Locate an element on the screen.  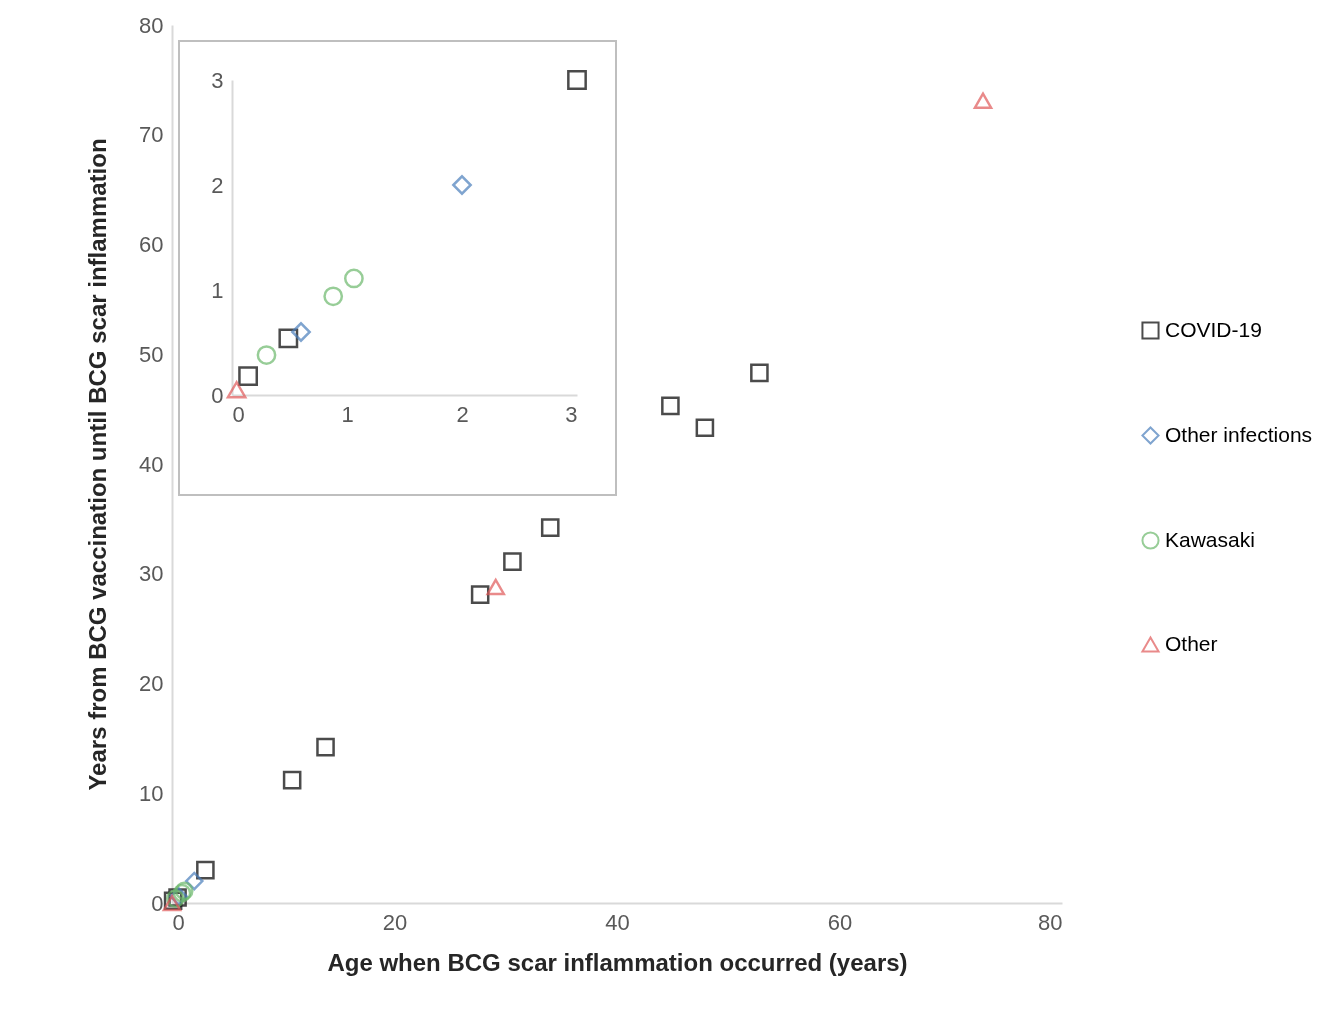
y-tick-label: 3 is located at coordinates (217, 80).